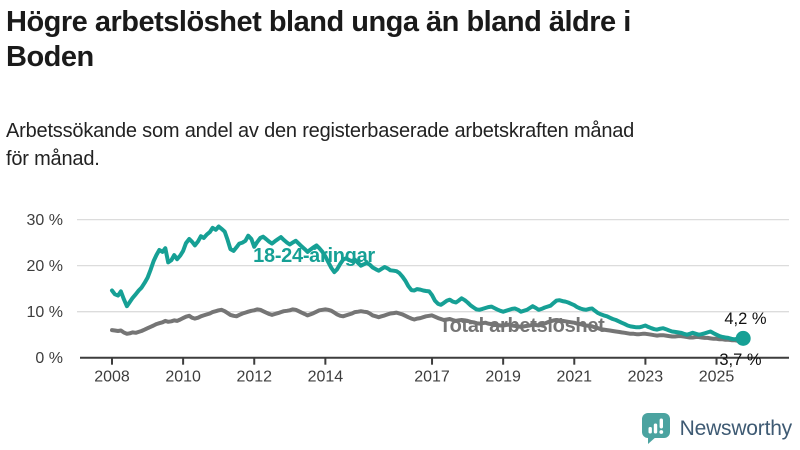 The image size is (800, 450). Describe the element at coordinates (45, 220) in the screenshot. I see `y-axis-tick-label: 30 %` at that location.